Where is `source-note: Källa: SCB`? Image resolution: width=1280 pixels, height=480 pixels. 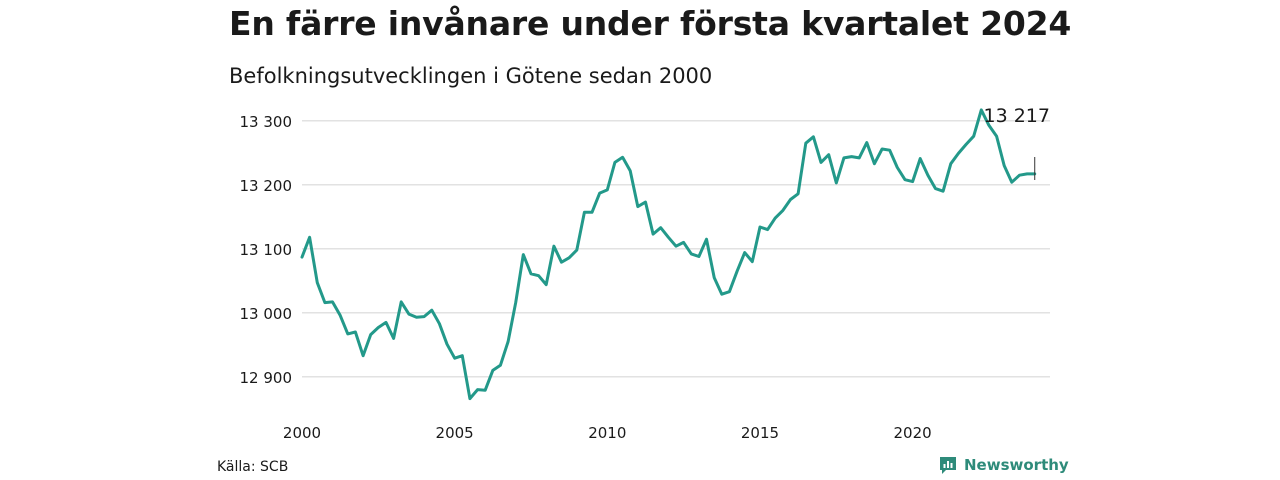
source-note: Källa: SCB is located at coordinates (253, 467).